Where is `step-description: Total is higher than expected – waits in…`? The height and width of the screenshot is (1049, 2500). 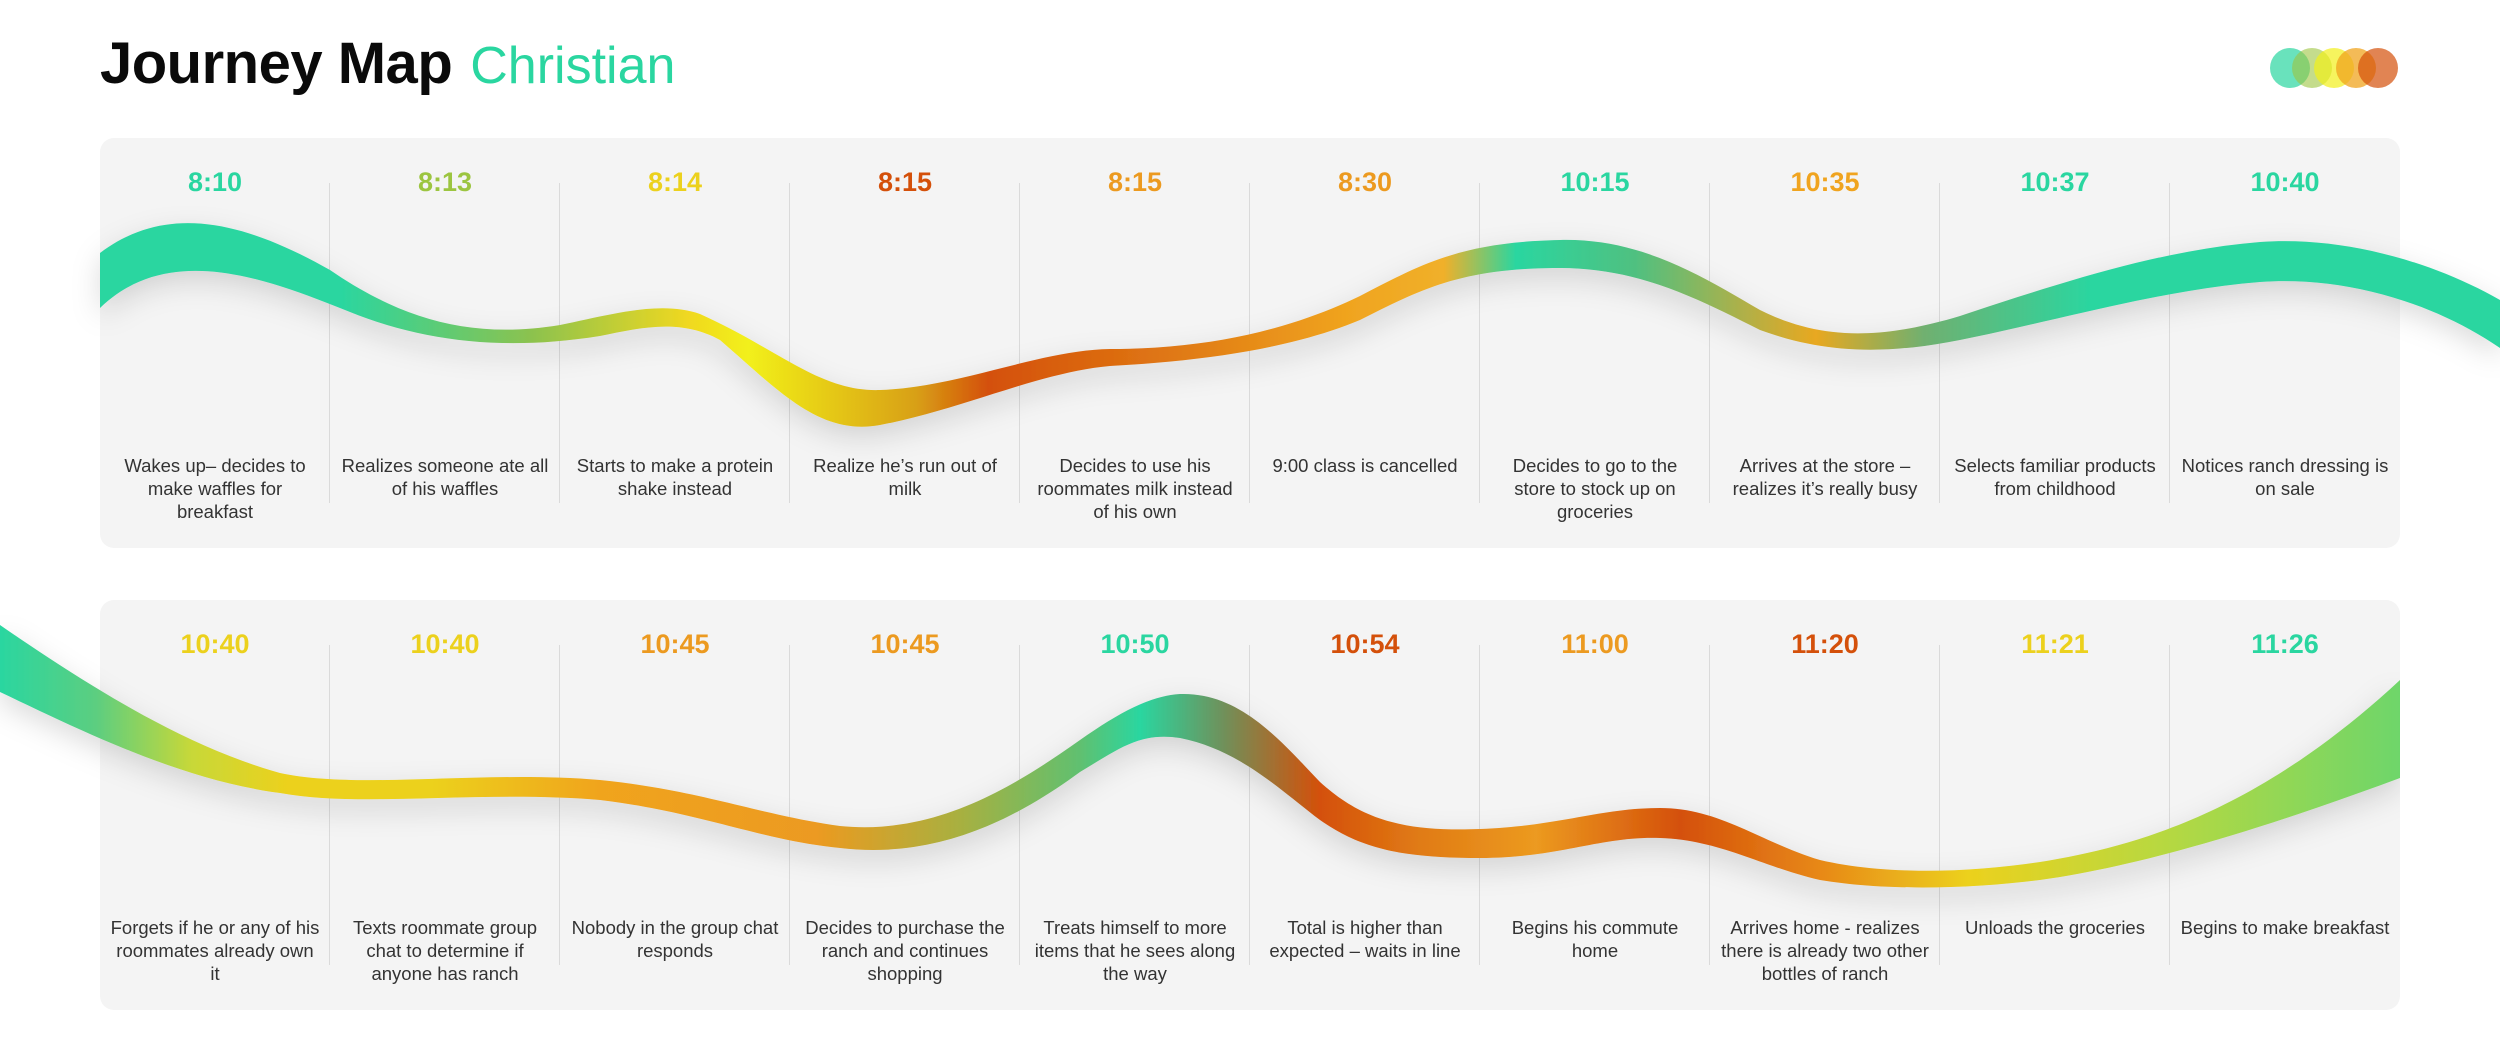 step-description: Total is higher than expected – waits in… is located at coordinates (1365, 939).